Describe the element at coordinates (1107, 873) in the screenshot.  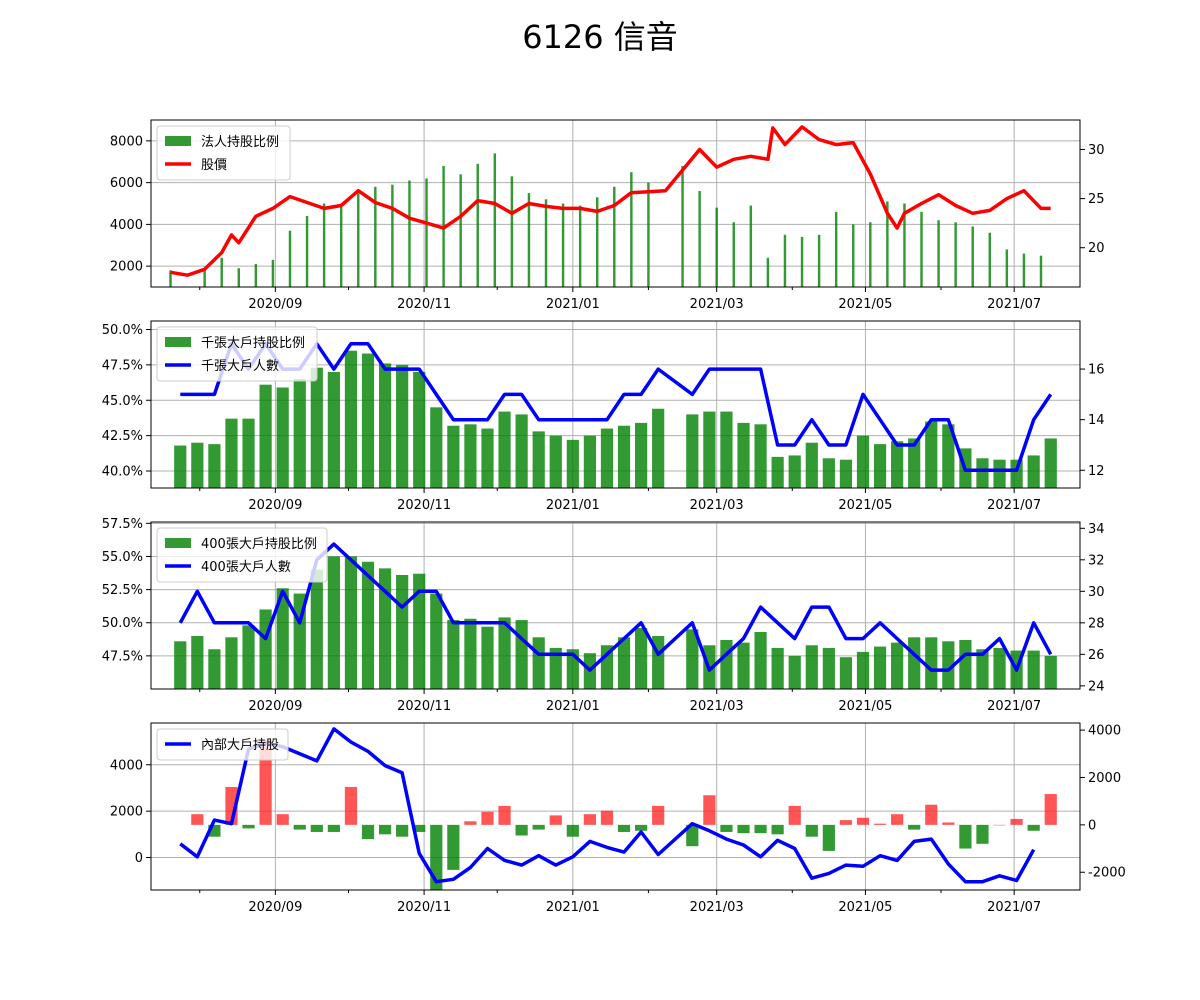
I see `y-right-tick-label: -2000` at that location.